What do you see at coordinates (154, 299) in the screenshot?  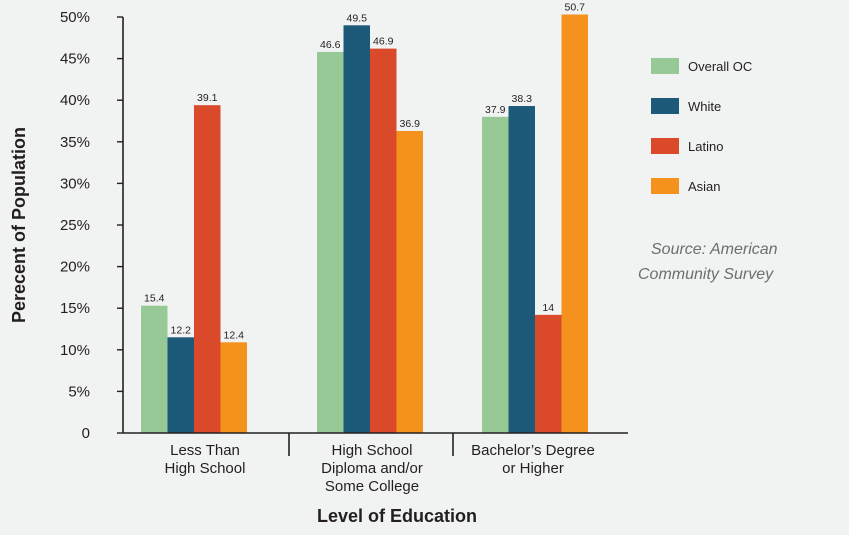 I see `bar-value-label: 15.4` at bounding box center [154, 299].